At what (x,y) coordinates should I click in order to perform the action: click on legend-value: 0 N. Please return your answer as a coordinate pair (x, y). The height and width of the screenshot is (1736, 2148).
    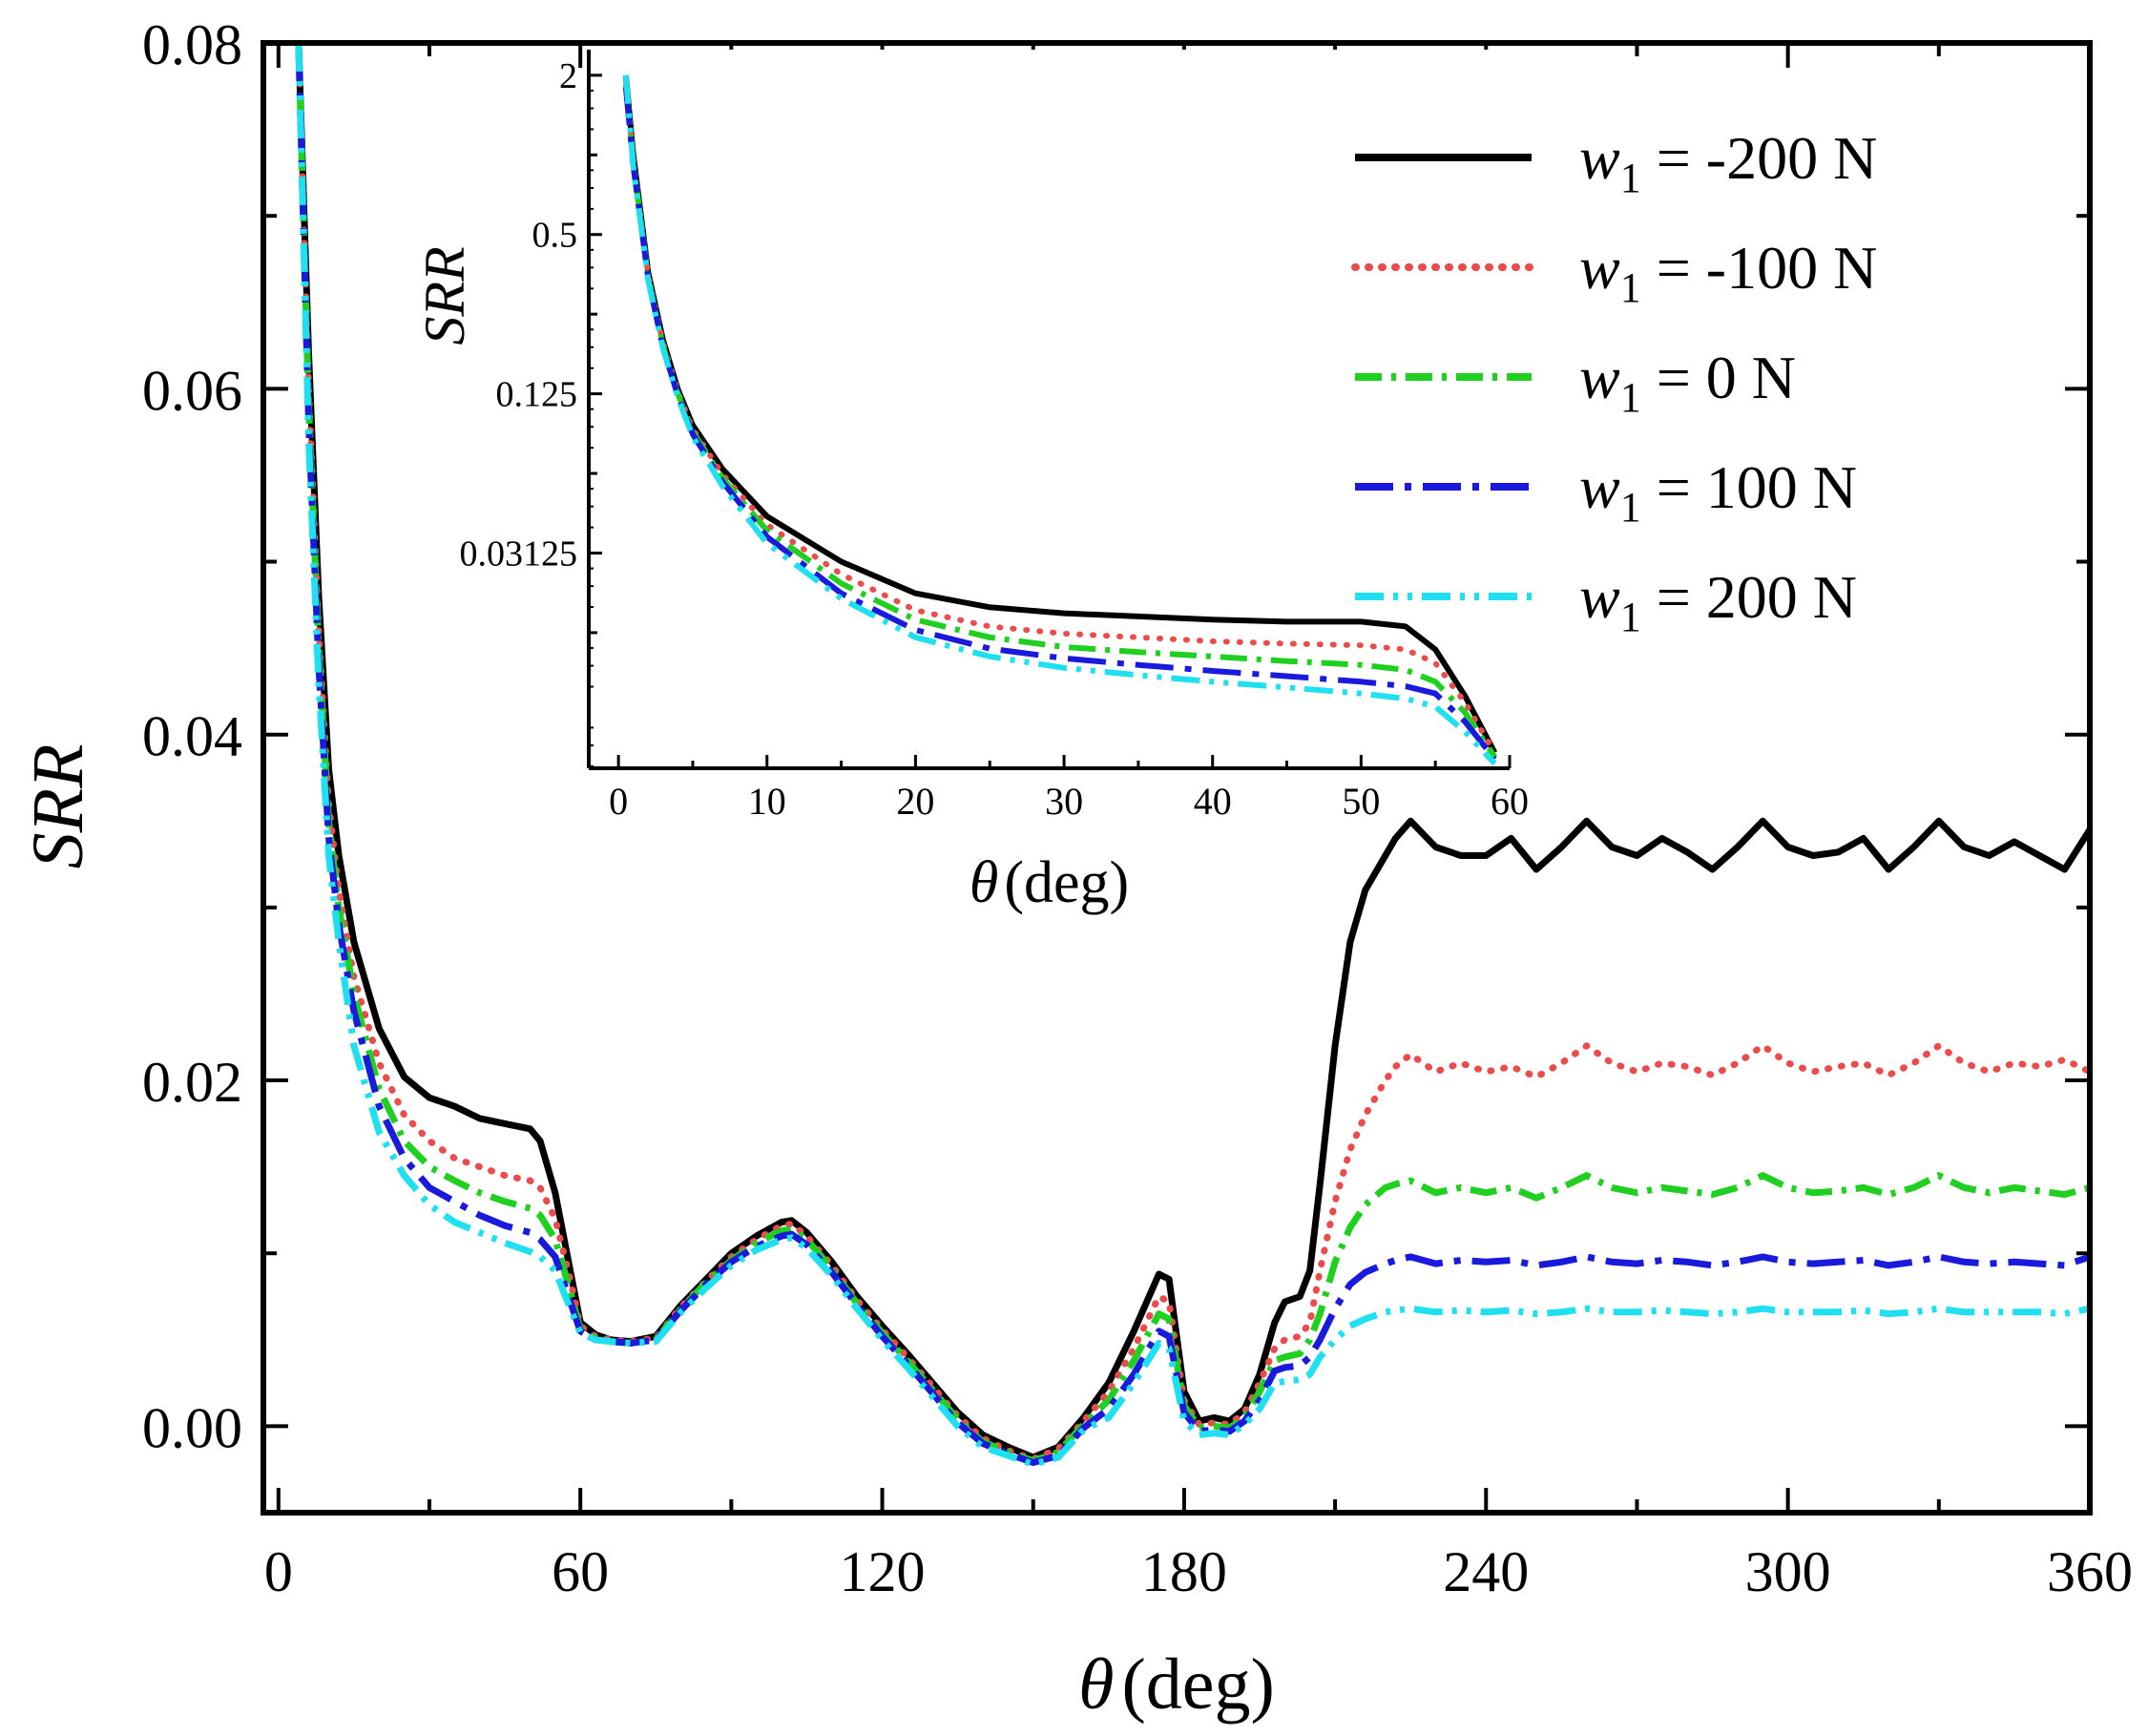
    Looking at the image, I should click on (1751, 377).